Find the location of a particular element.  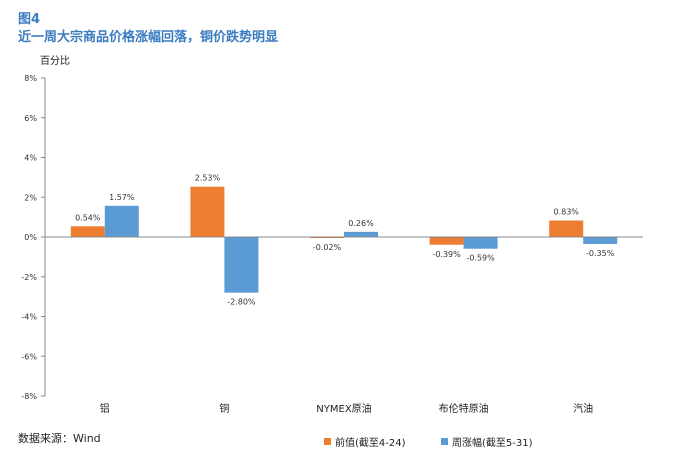

y-tick-label: 6% is located at coordinates (30, 118).